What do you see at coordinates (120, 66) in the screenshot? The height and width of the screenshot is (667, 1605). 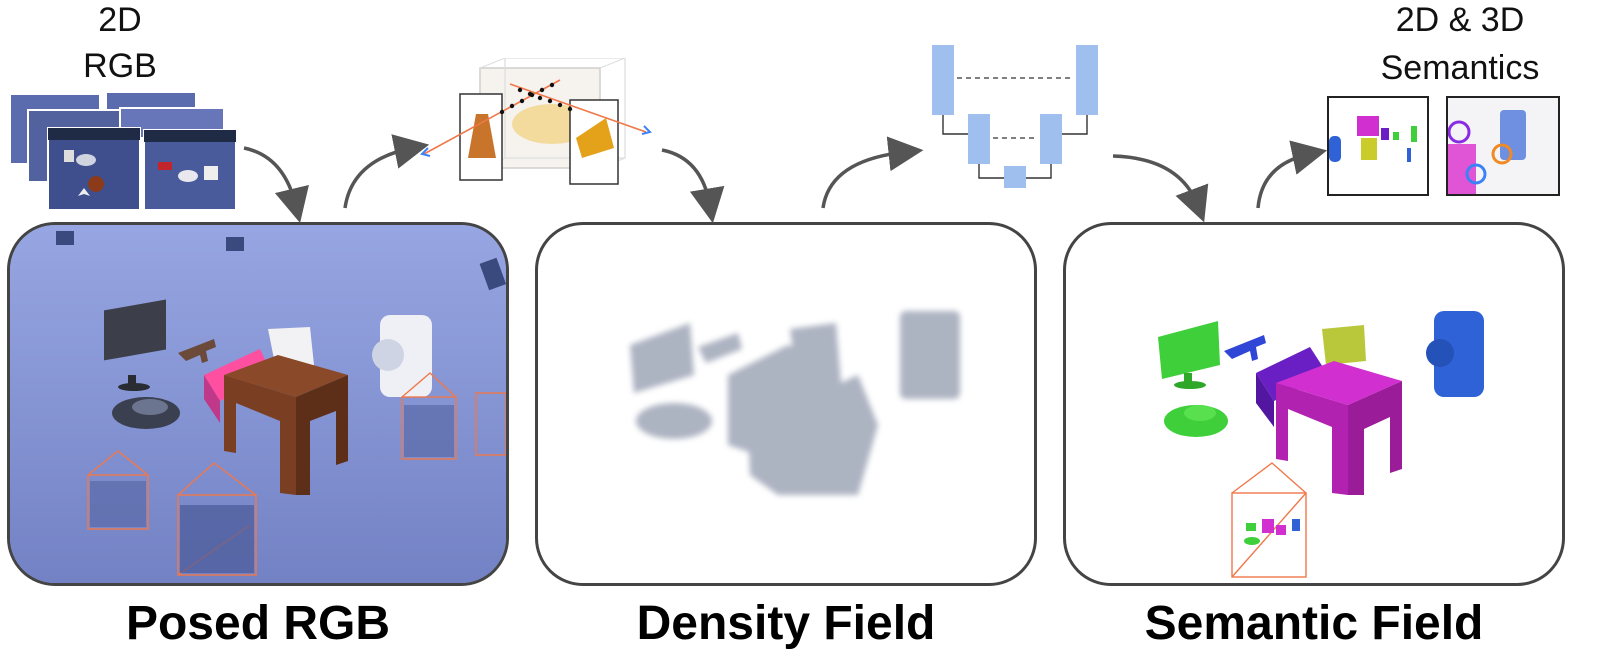 I see `input-rgb-label: RGB` at bounding box center [120, 66].